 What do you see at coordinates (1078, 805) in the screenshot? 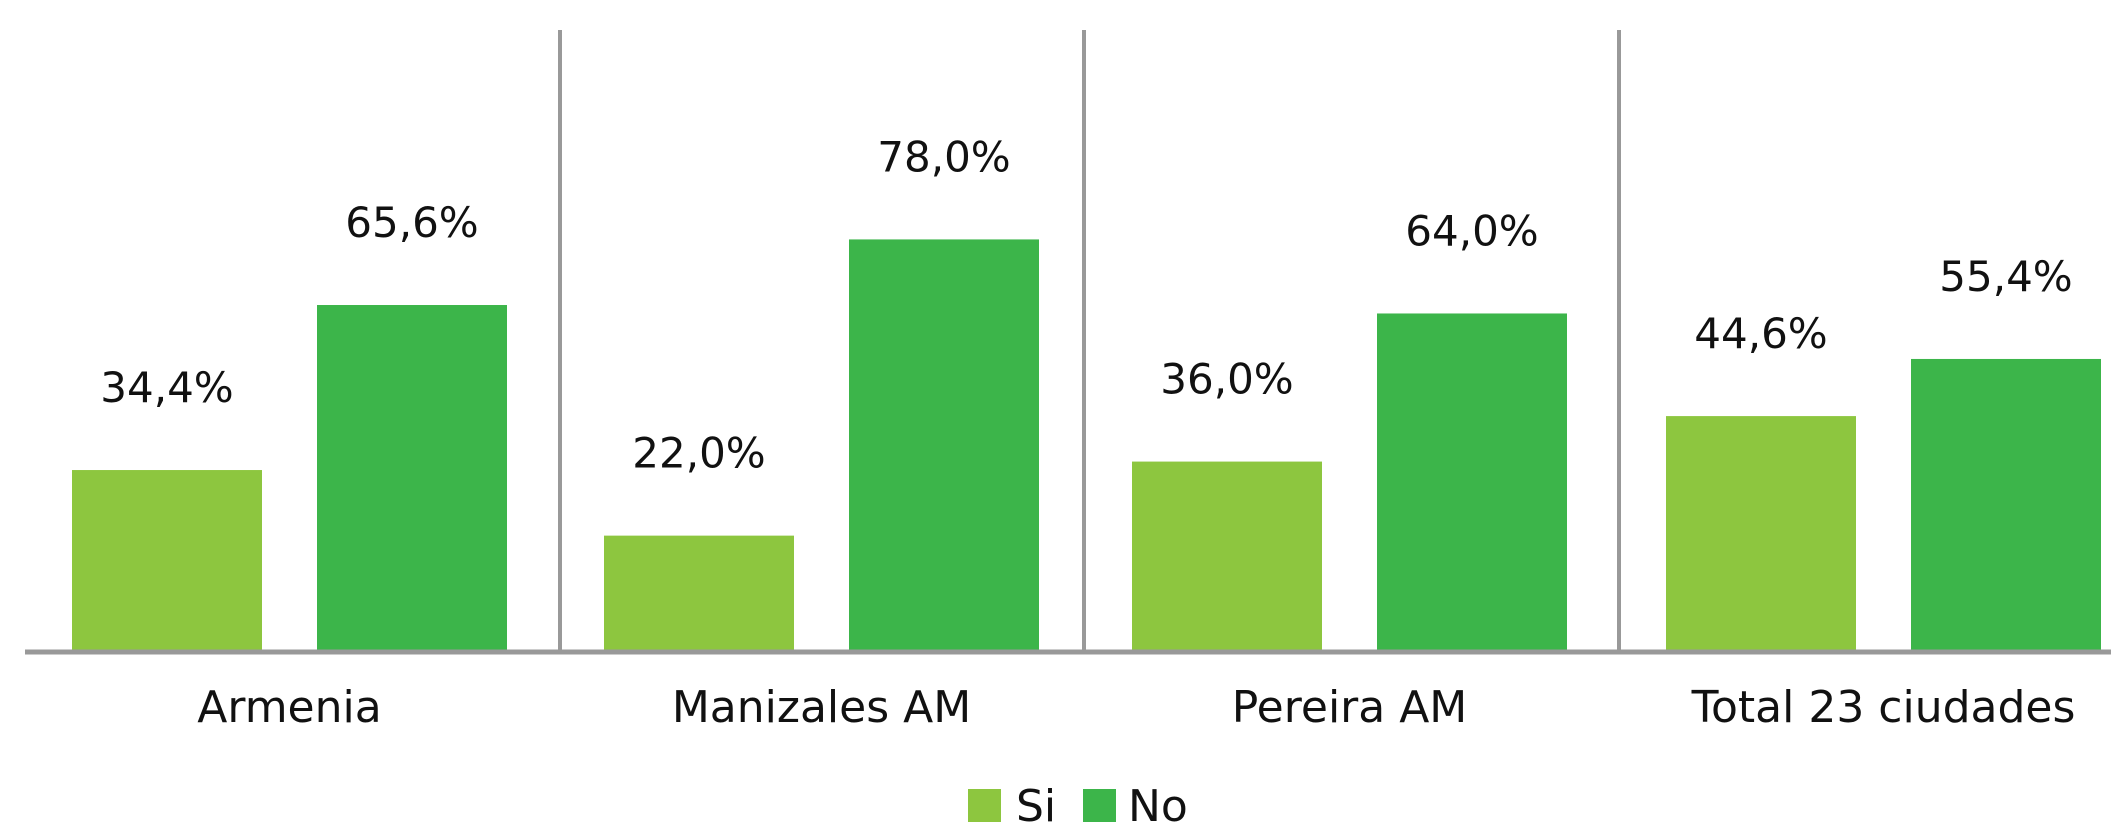
I see `legend: Si No` at bounding box center [1078, 805].